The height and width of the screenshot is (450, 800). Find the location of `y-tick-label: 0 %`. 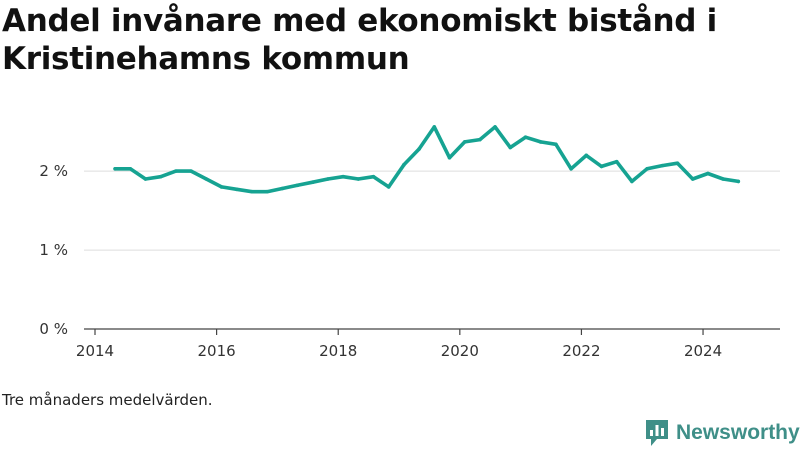

y-tick-label: 0 % is located at coordinates (53, 329).